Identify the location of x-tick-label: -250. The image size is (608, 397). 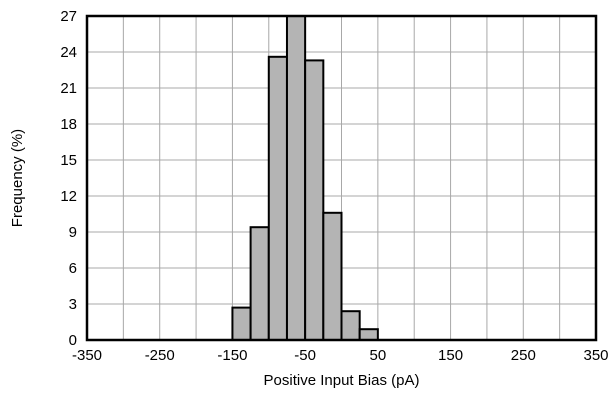
(160, 355).